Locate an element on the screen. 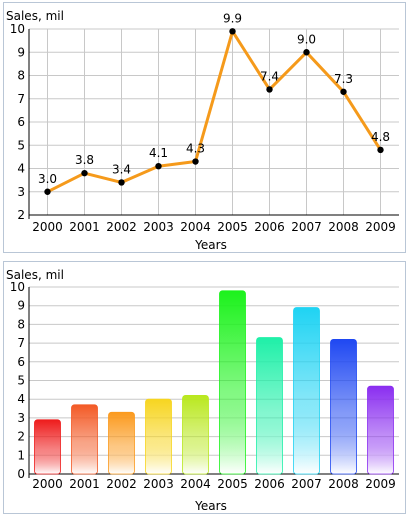  line-x-tick-label: 2006 is located at coordinates (269, 227).